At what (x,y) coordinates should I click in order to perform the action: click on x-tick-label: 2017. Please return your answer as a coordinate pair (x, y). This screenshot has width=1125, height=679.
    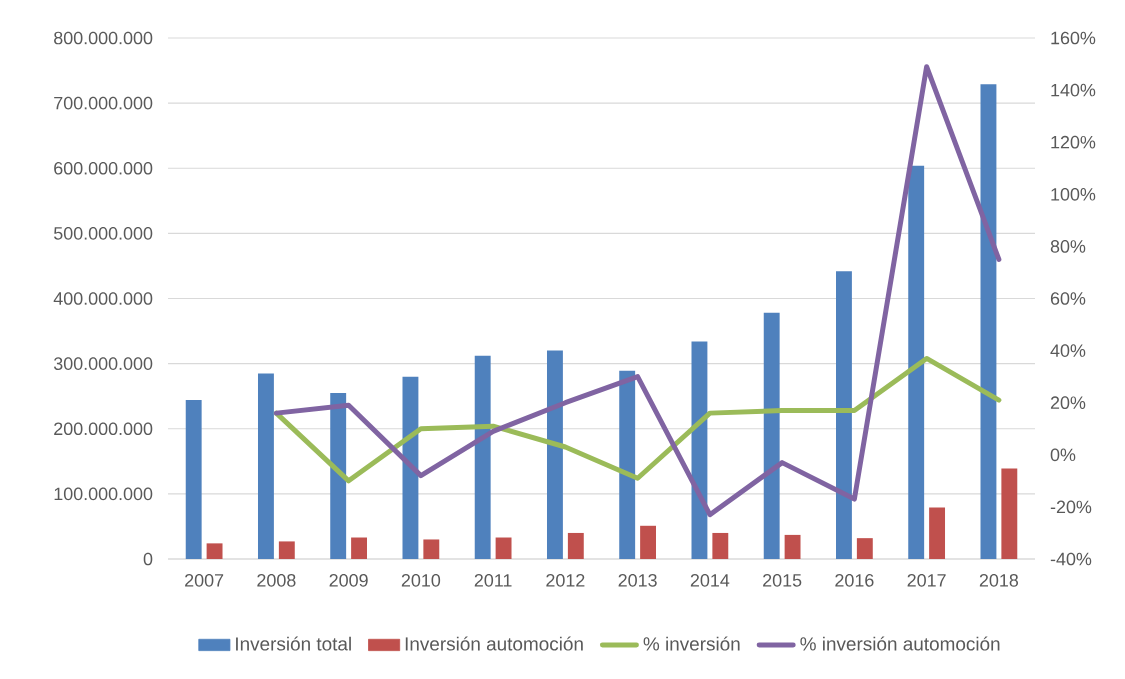
    Looking at the image, I should click on (926, 580).